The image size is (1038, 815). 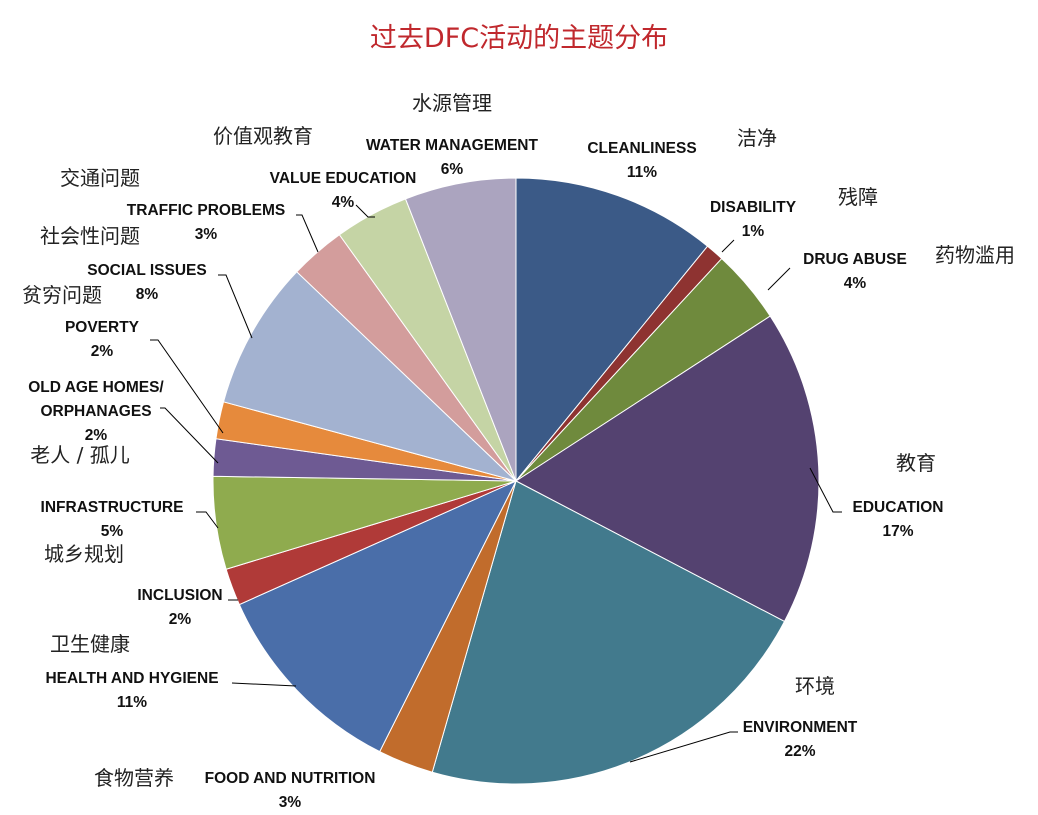 What do you see at coordinates (112, 531) in the screenshot?
I see `value-label-infrastructure: 5%` at bounding box center [112, 531].